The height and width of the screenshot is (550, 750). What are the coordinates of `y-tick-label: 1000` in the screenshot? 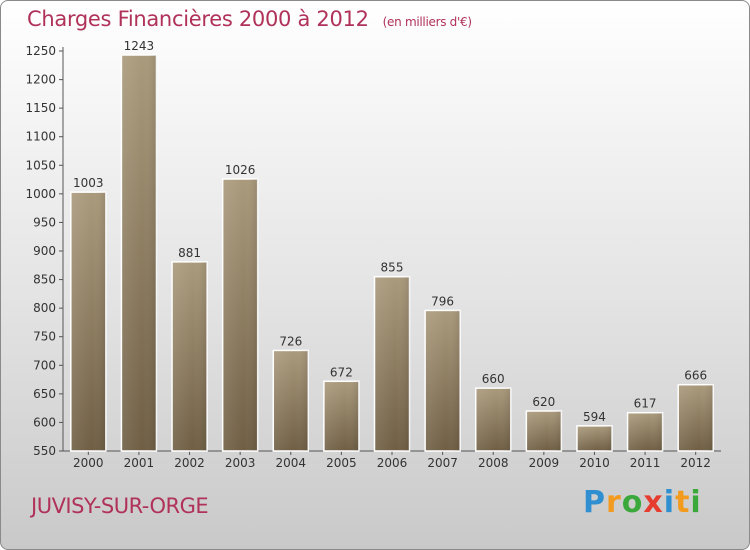 It's located at (40, 194).